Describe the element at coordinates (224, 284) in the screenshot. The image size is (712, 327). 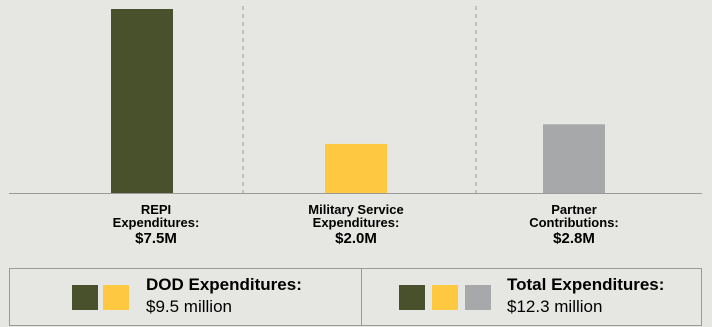
I see `dod-expenditures-title: DOD Expenditures:` at that location.